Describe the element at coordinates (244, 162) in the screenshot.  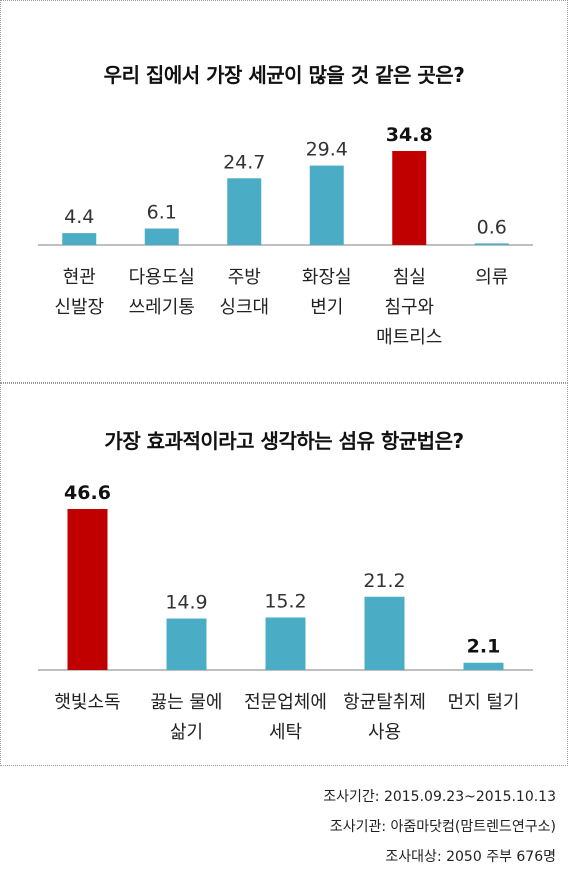
I see `data-label: 24.7` at that location.